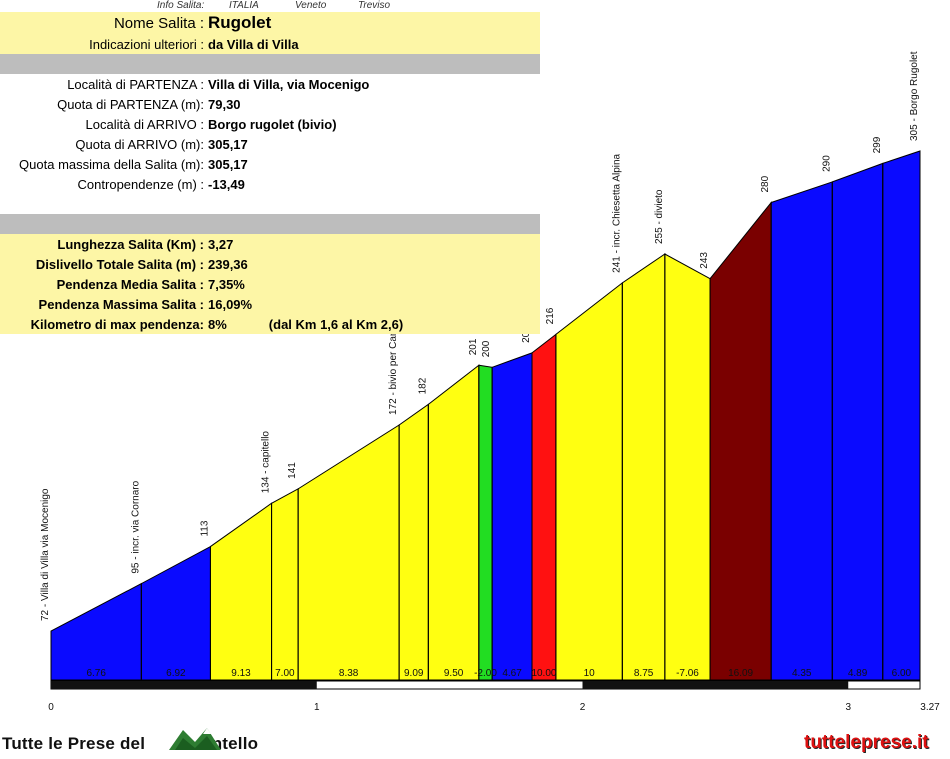  What do you see at coordinates (176, 673) in the screenshot?
I see `segment-grade-label: 6.92` at bounding box center [176, 673].